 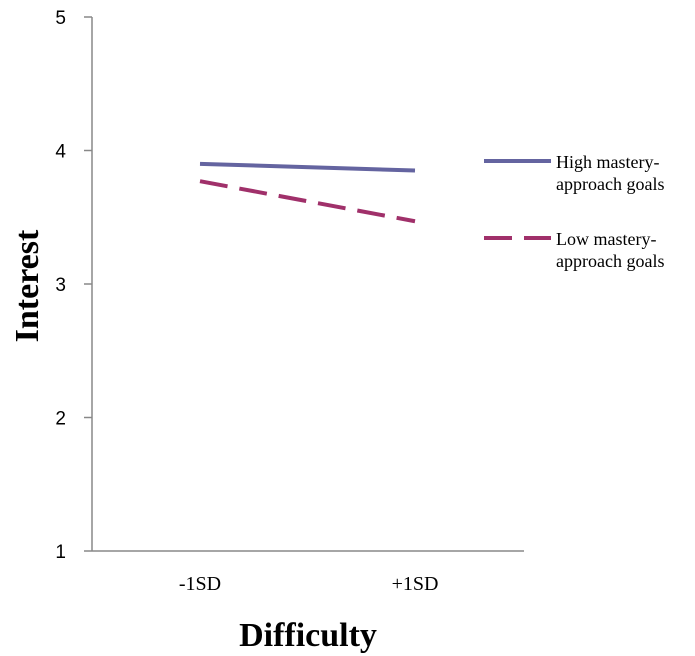 What do you see at coordinates (60, 552) in the screenshot?
I see `y-tick-label: 1` at bounding box center [60, 552].